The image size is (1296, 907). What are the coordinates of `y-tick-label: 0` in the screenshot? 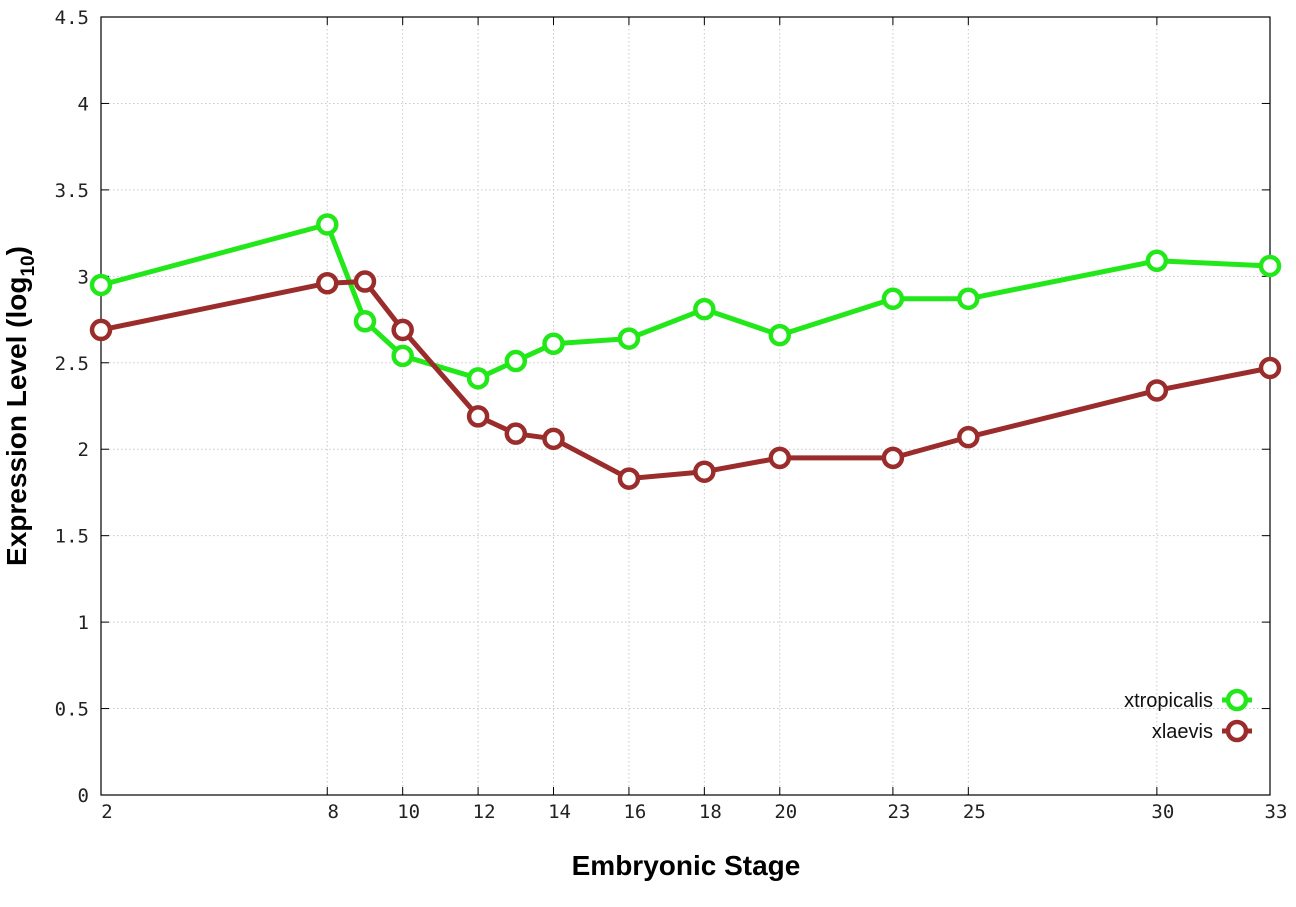 It's located at (83, 796).